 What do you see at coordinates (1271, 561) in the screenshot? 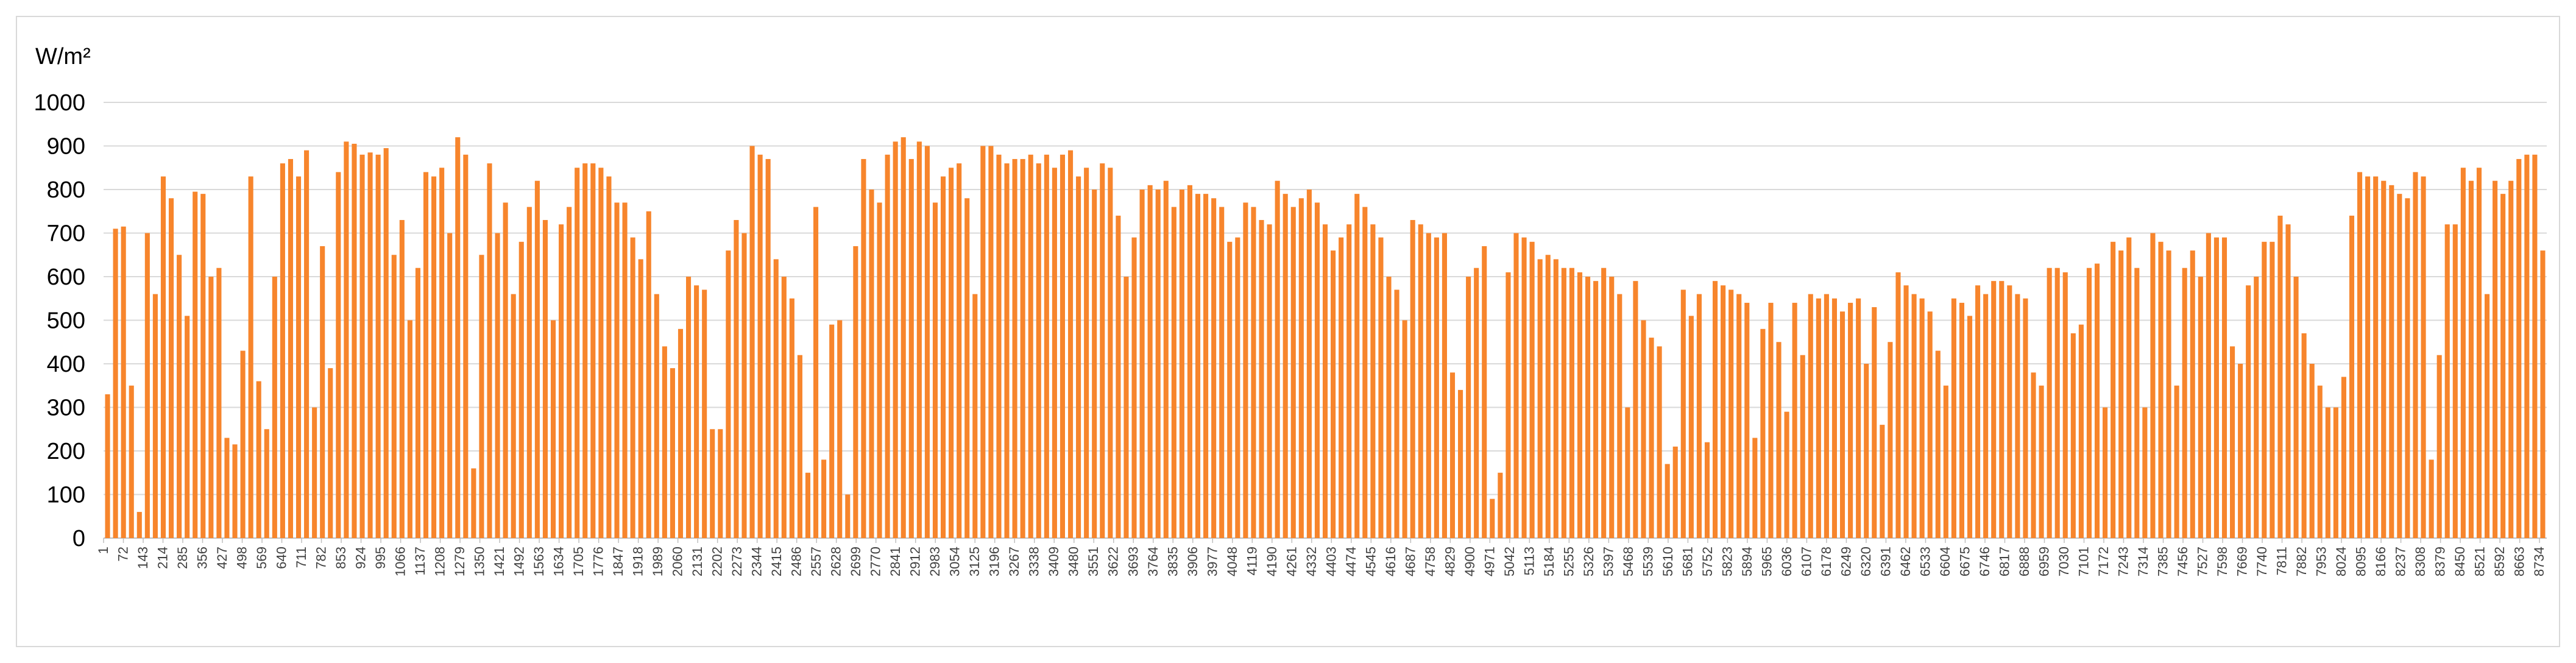
I see `x-tick-label: 4190` at bounding box center [1271, 561].